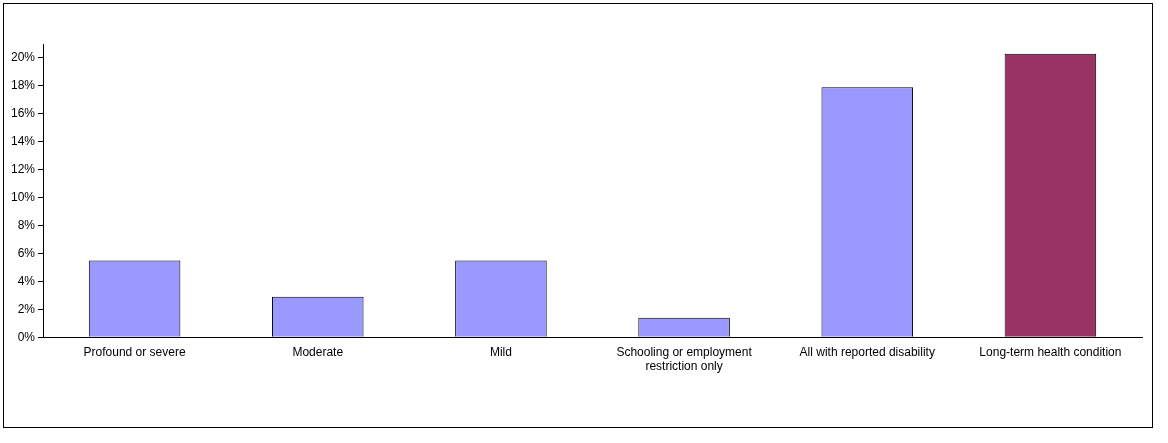 Image resolution: width=1168 pixels, height=443 pixels. Describe the element at coordinates (1050, 351) in the screenshot. I see `x-tick-label: Long-term health condition` at that location.